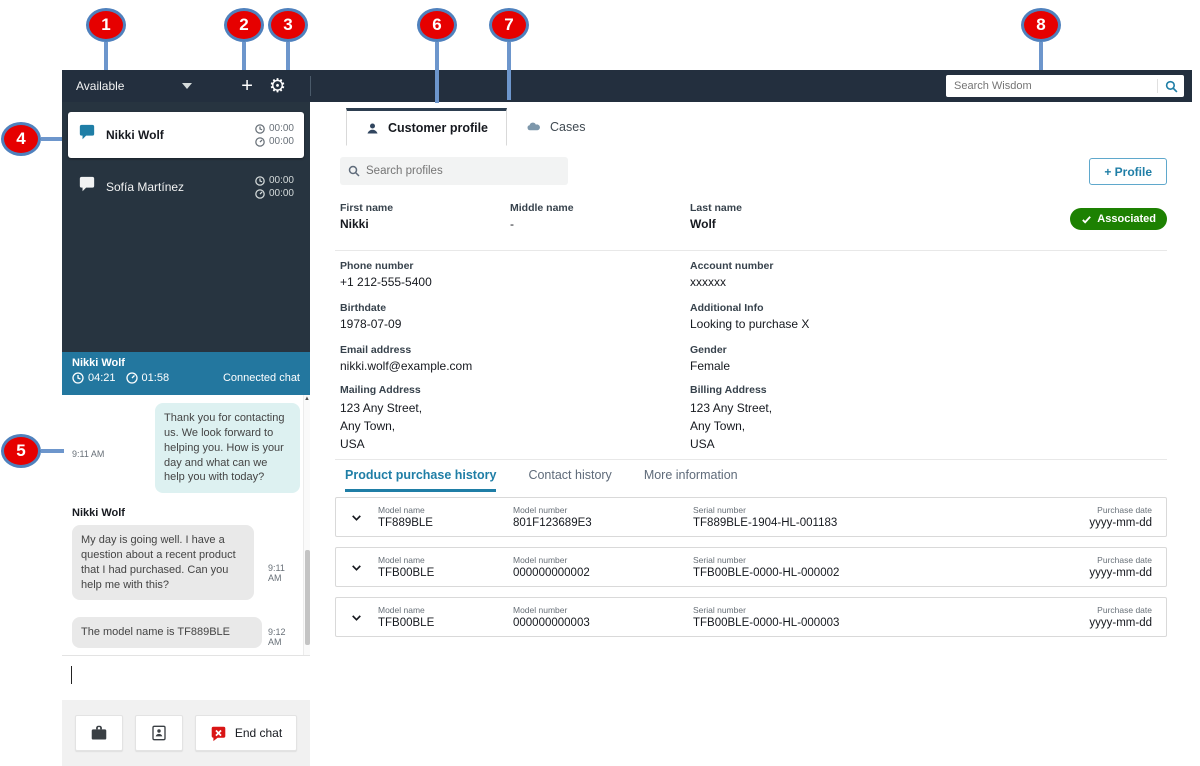  What do you see at coordinates (570, 475) in the screenshot?
I see `subtab-contact-history: Contact history` at bounding box center [570, 475].